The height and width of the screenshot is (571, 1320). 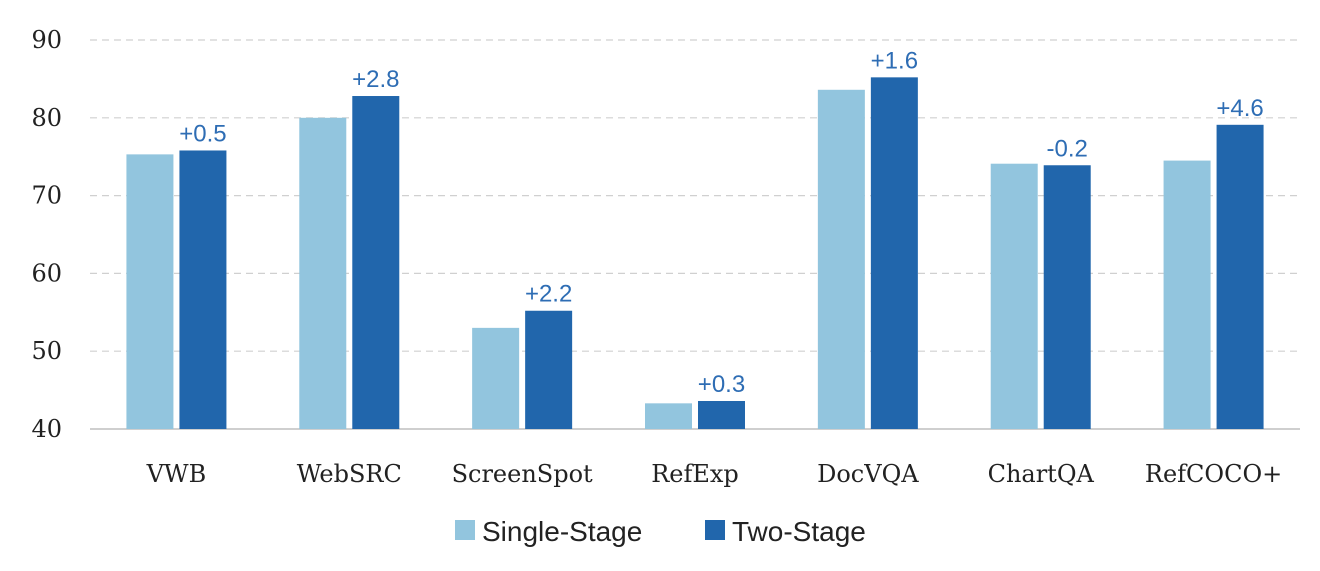 I want to click on x-category-label: ScreenSpot, so click(x=522, y=474).